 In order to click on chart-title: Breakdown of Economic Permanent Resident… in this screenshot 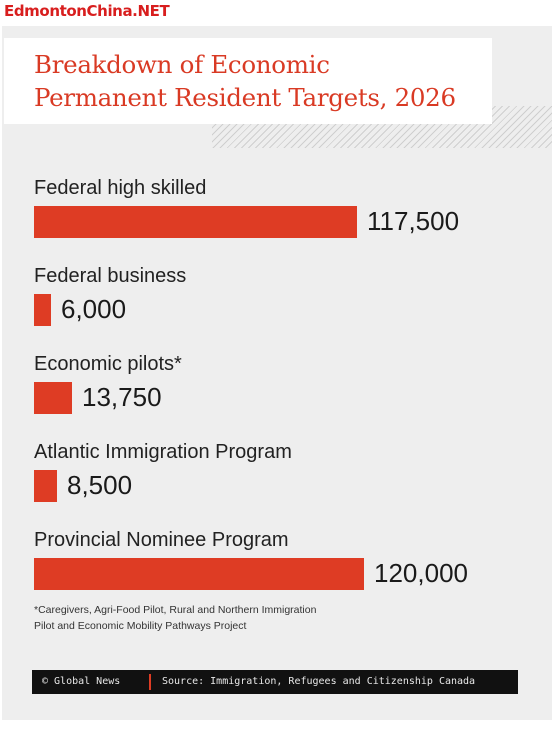, I will do `click(245, 81)`.